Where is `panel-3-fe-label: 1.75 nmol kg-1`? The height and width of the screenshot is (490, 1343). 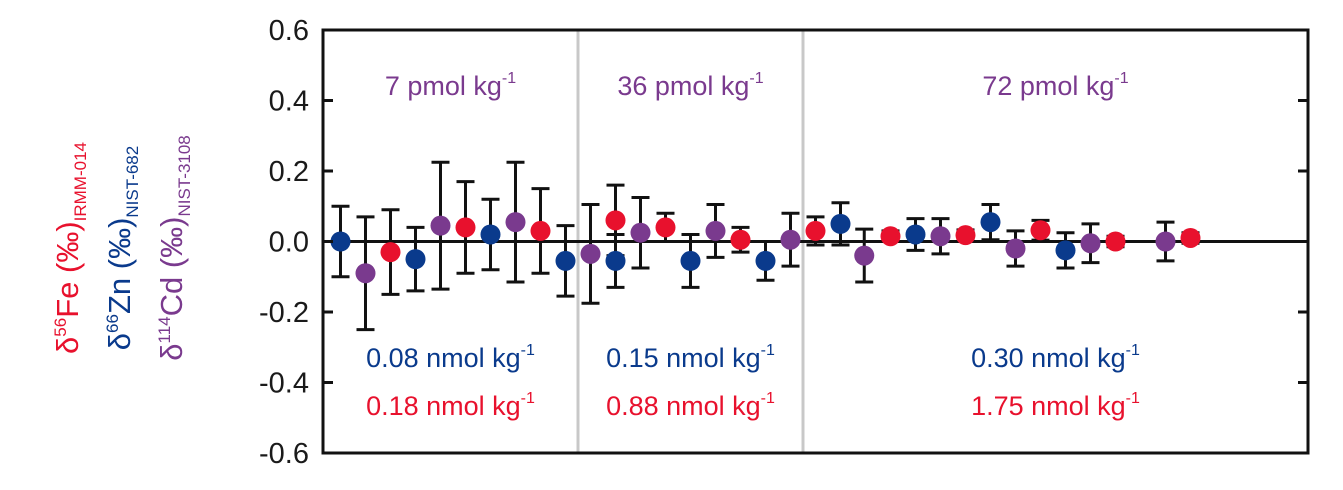 panel-3-fe-label: 1.75 nmol kg-1 is located at coordinates (1055, 405).